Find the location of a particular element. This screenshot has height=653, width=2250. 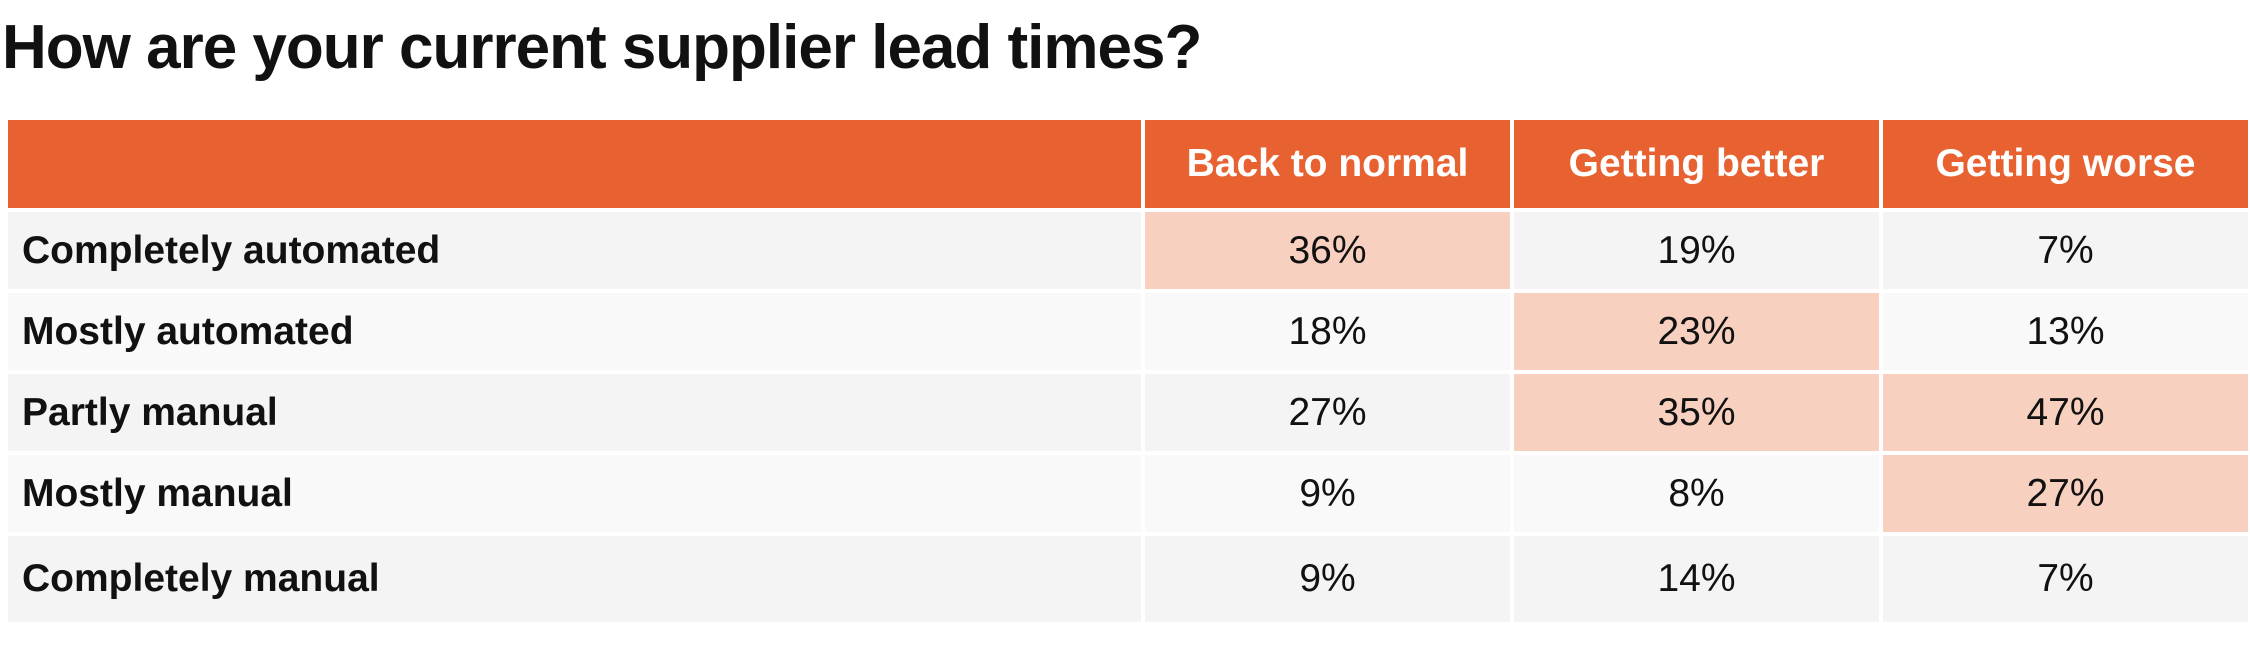

table-row: Completely manual 9% 14% 7% is located at coordinates (1127, 579).